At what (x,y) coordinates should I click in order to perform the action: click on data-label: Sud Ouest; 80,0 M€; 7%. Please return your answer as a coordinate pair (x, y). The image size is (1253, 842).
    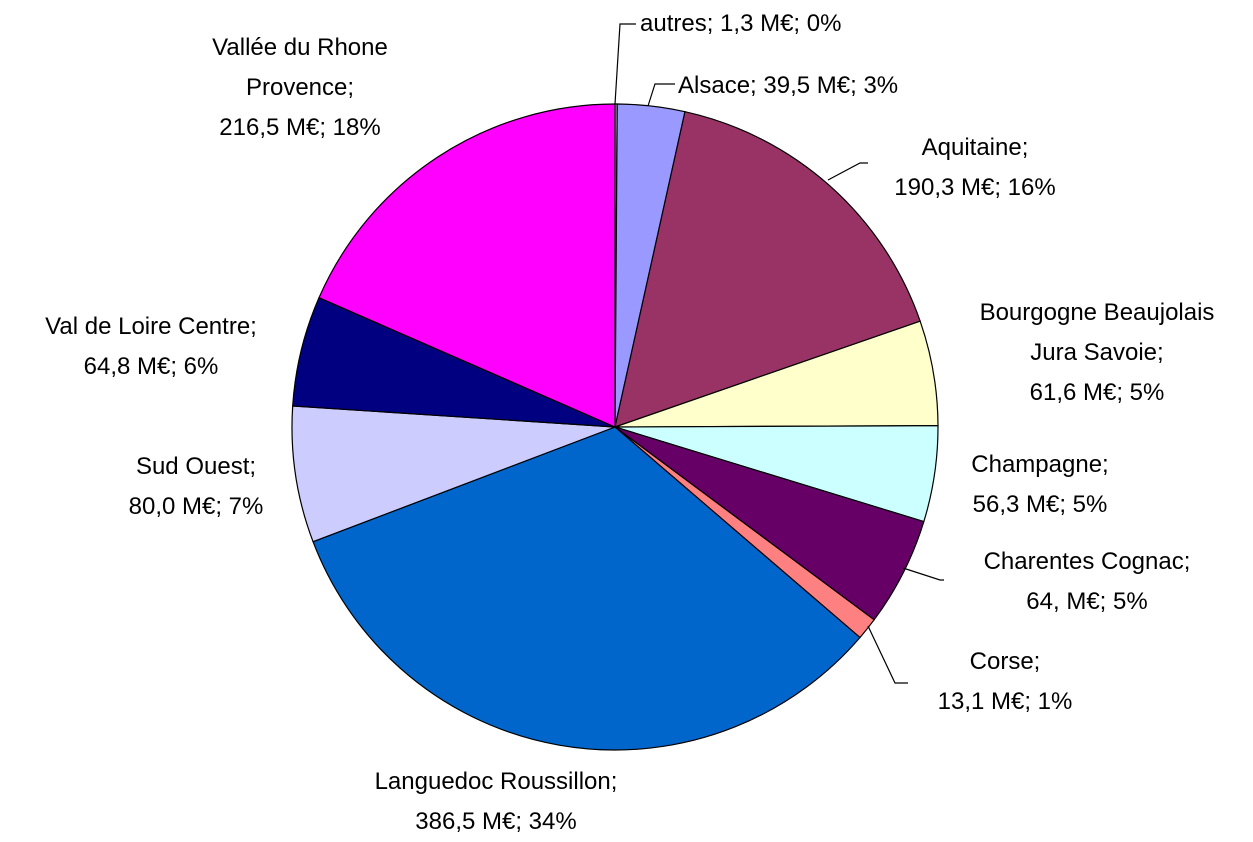
    Looking at the image, I should click on (196, 487).